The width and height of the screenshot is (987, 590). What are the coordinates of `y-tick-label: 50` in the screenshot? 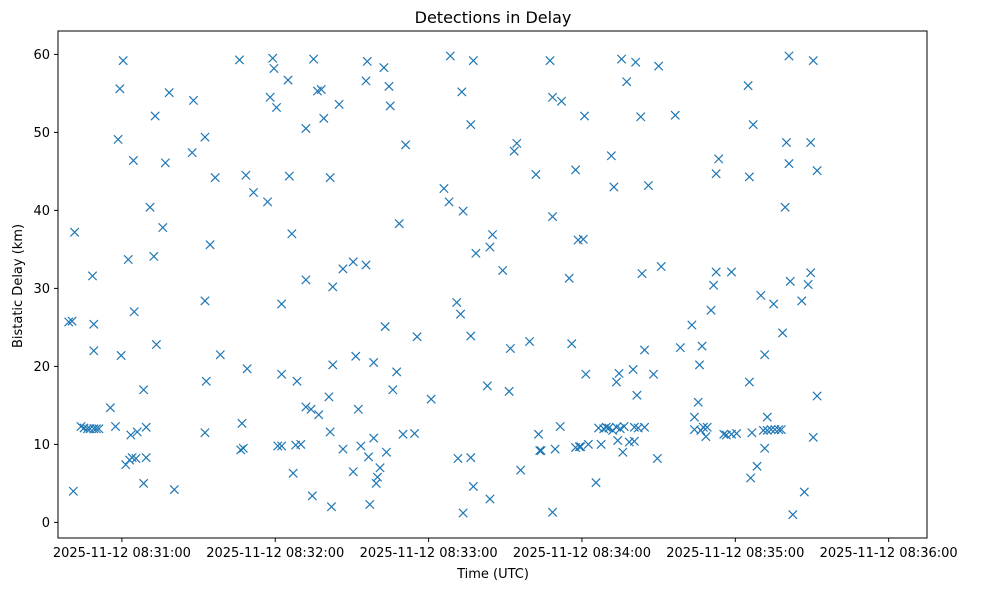 It's located at (41, 133).